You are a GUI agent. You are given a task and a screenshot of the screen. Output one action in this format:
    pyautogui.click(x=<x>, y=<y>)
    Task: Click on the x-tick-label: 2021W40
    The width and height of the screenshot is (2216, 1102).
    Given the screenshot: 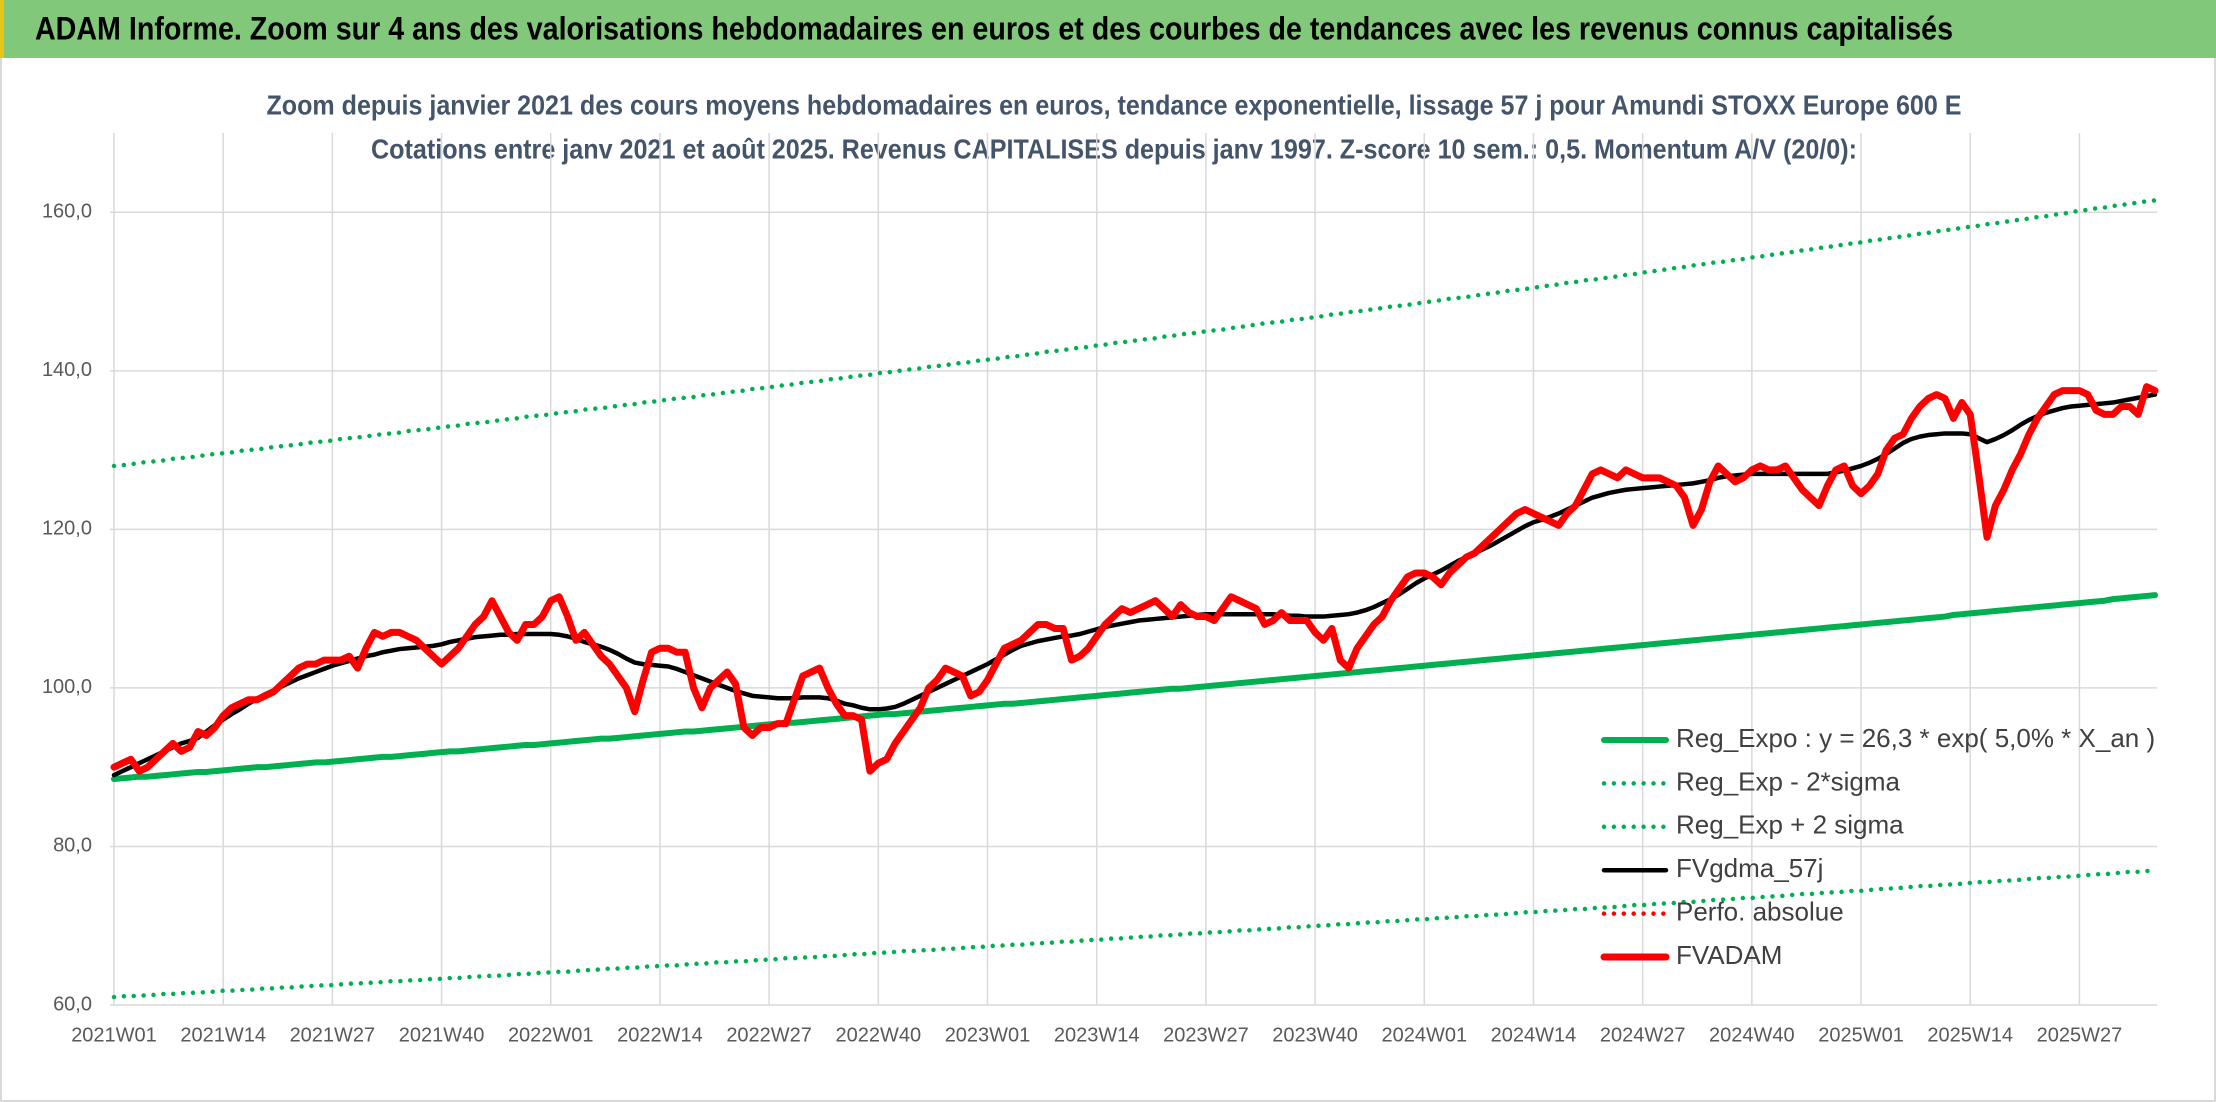 What is the action you would take?
    pyautogui.click(x=442, y=1035)
    